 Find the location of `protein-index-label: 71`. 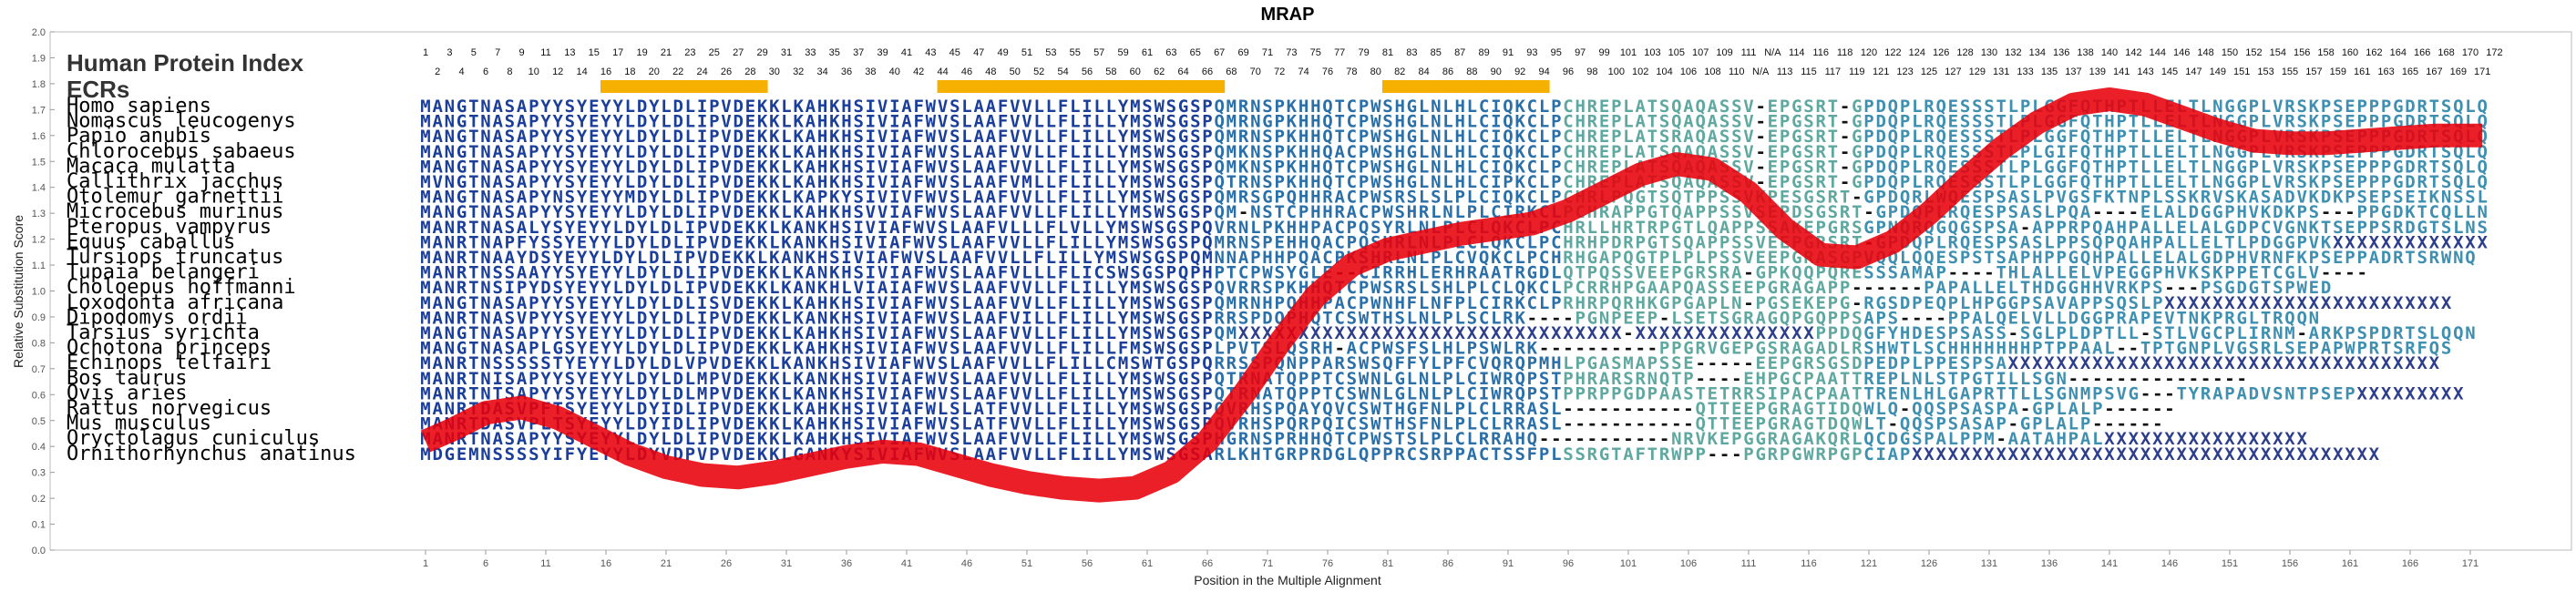

protein-index-label: 71 is located at coordinates (1268, 52).